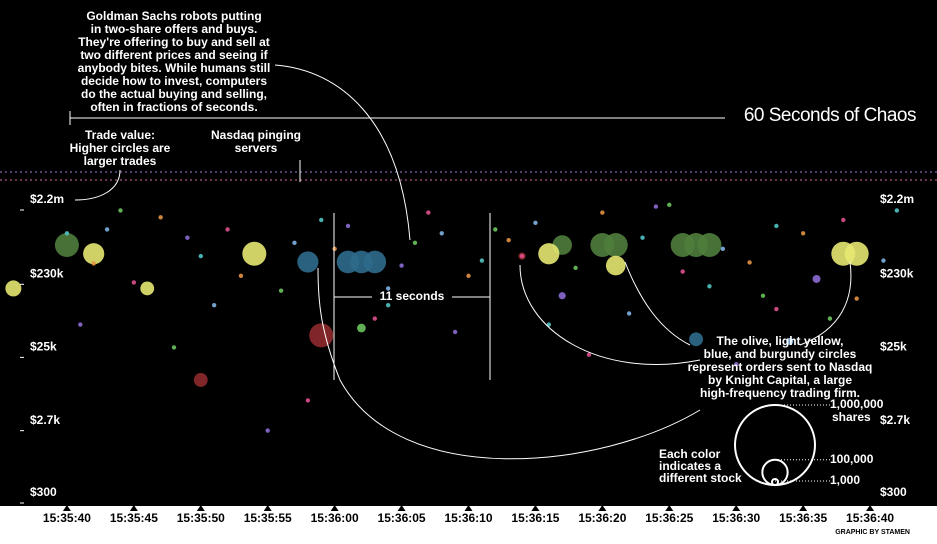 The height and width of the screenshot is (544, 937). What do you see at coordinates (201, 518) in the screenshot?
I see `x-tick-label: 15:35:50` at bounding box center [201, 518].